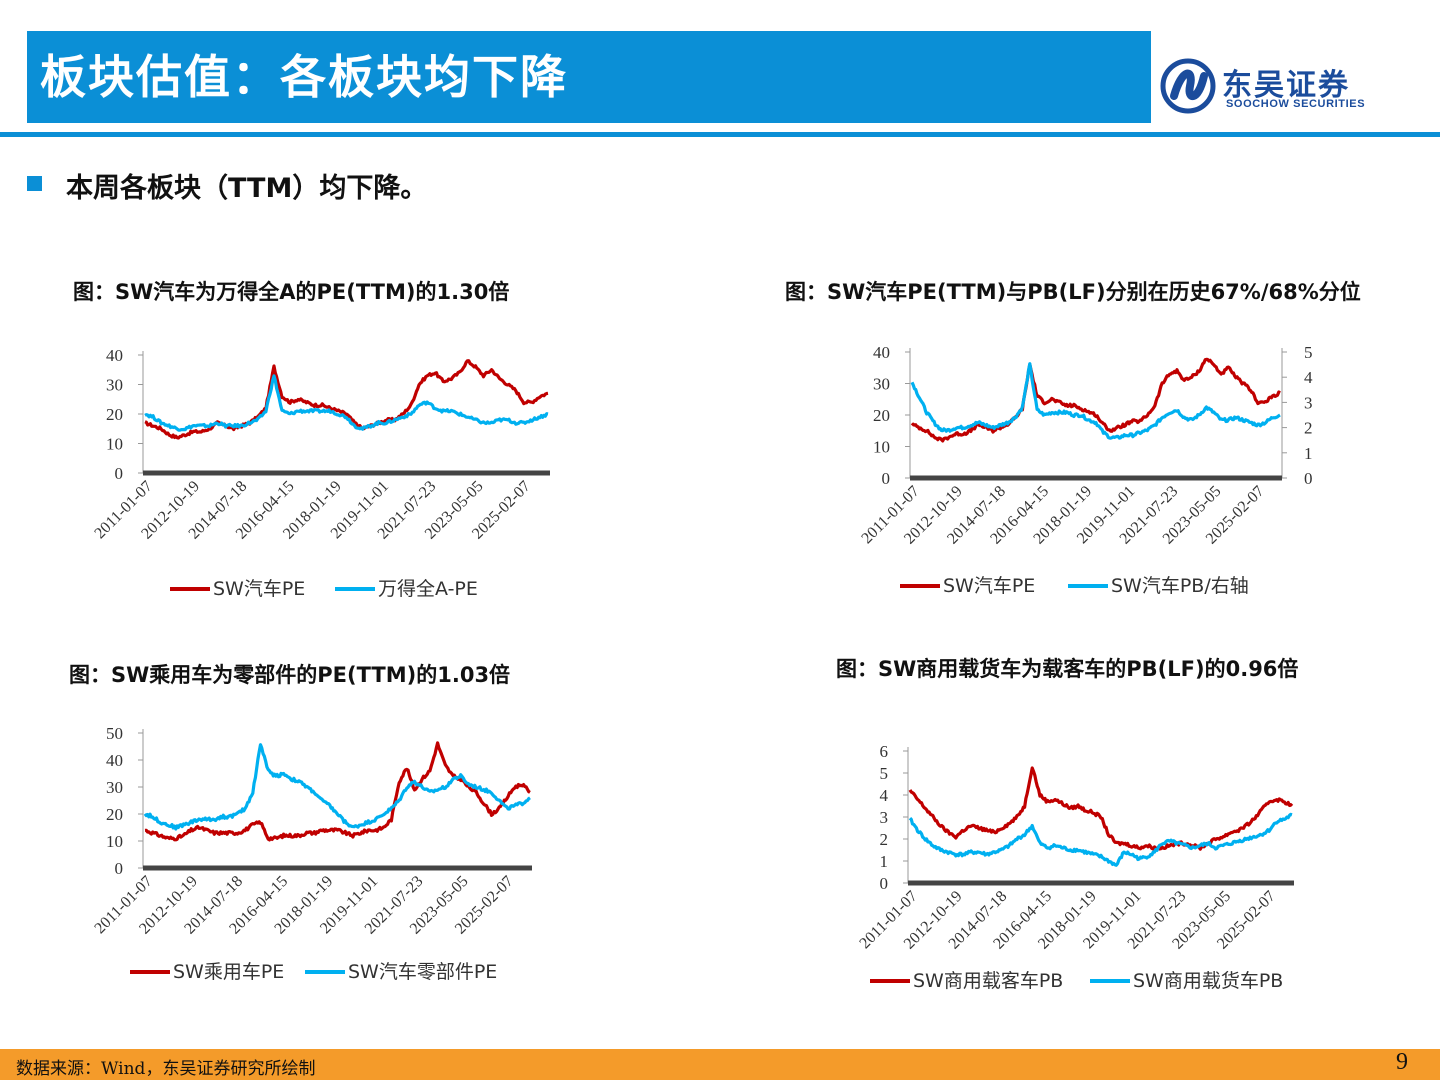 The image size is (1440, 1080). Describe the element at coordinates (884, 773) in the screenshot. I see `y-tick-label: 5` at that location.